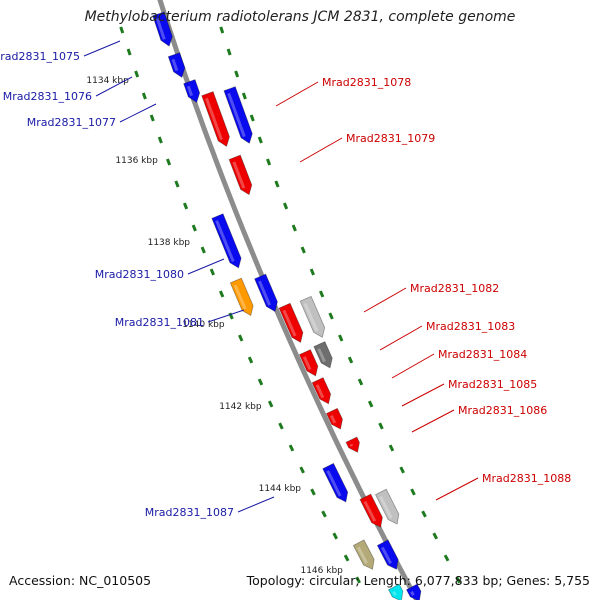 The image size is (600, 600). What do you see at coordinates (71, 122) in the screenshot?
I see `gene-label-left: Mrad2831_1077` at bounding box center [71, 122].